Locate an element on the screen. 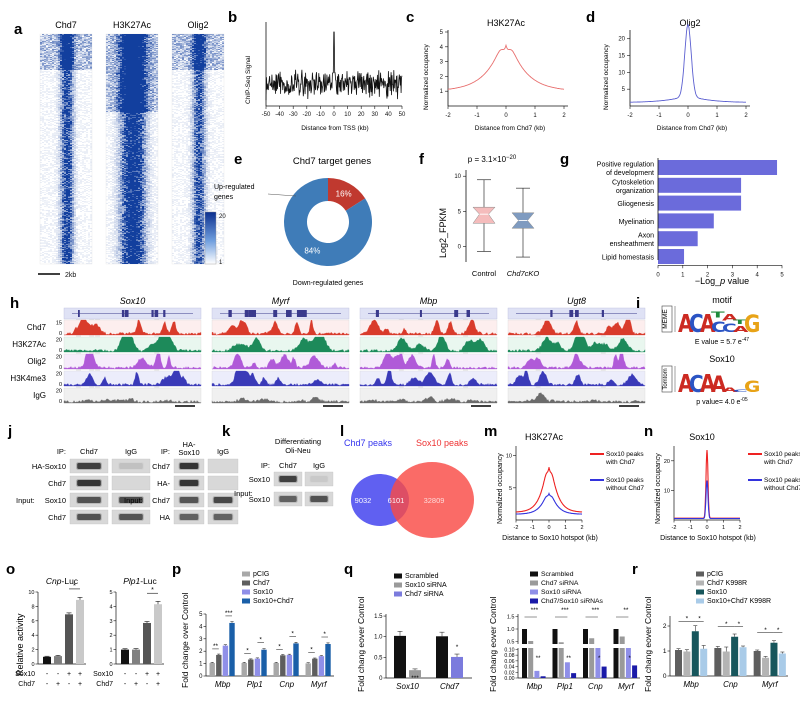 The height and width of the screenshot is (708, 800). panel-p-ytick: 2 is located at coordinates (201, 652).